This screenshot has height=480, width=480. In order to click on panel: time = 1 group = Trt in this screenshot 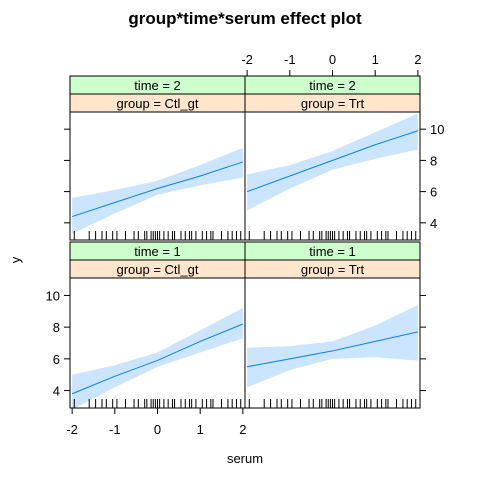, I will do `click(332, 325)`.